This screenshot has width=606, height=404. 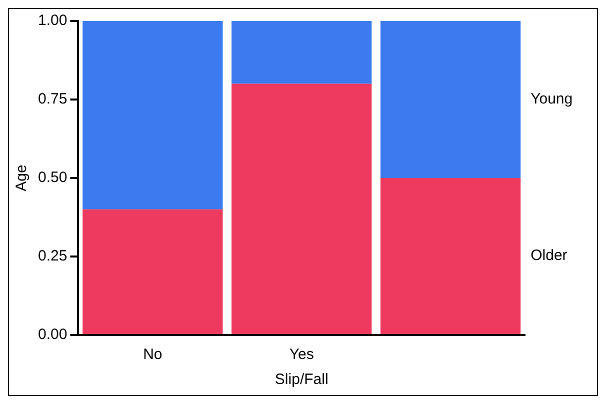 What do you see at coordinates (21, 178) in the screenshot?
I see `y-axis-title: Age` at bounding box center [21, 178].